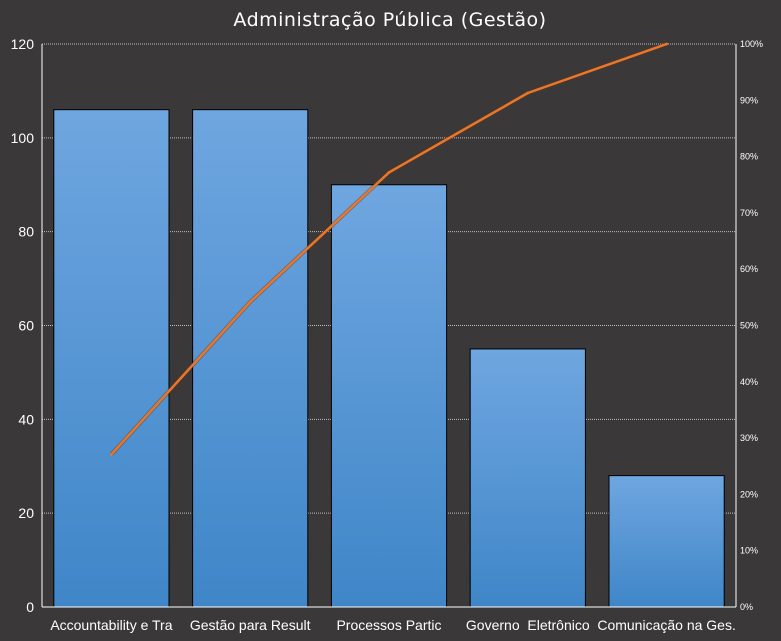 The image size is (781, 641). Describe the element at coordinates (26, 513) in the screenshot. I see `y-tick-label-left: 20` at that location.